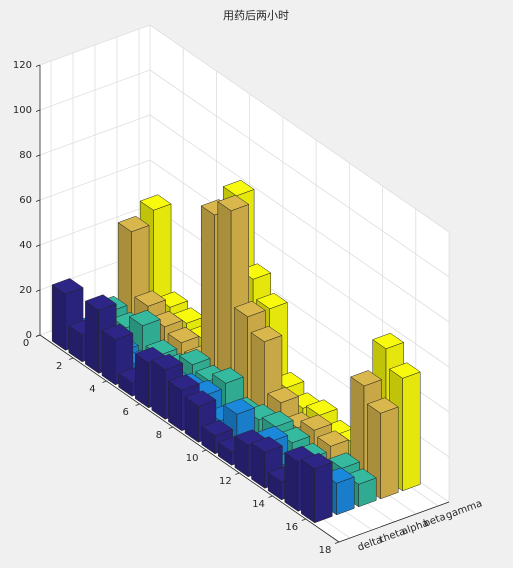 The height and width of the screenshot is (568, 513). Describe the element at coordinates (256, 15) in the screenshot. I see `chart-title: 用药后两小时` at that location.